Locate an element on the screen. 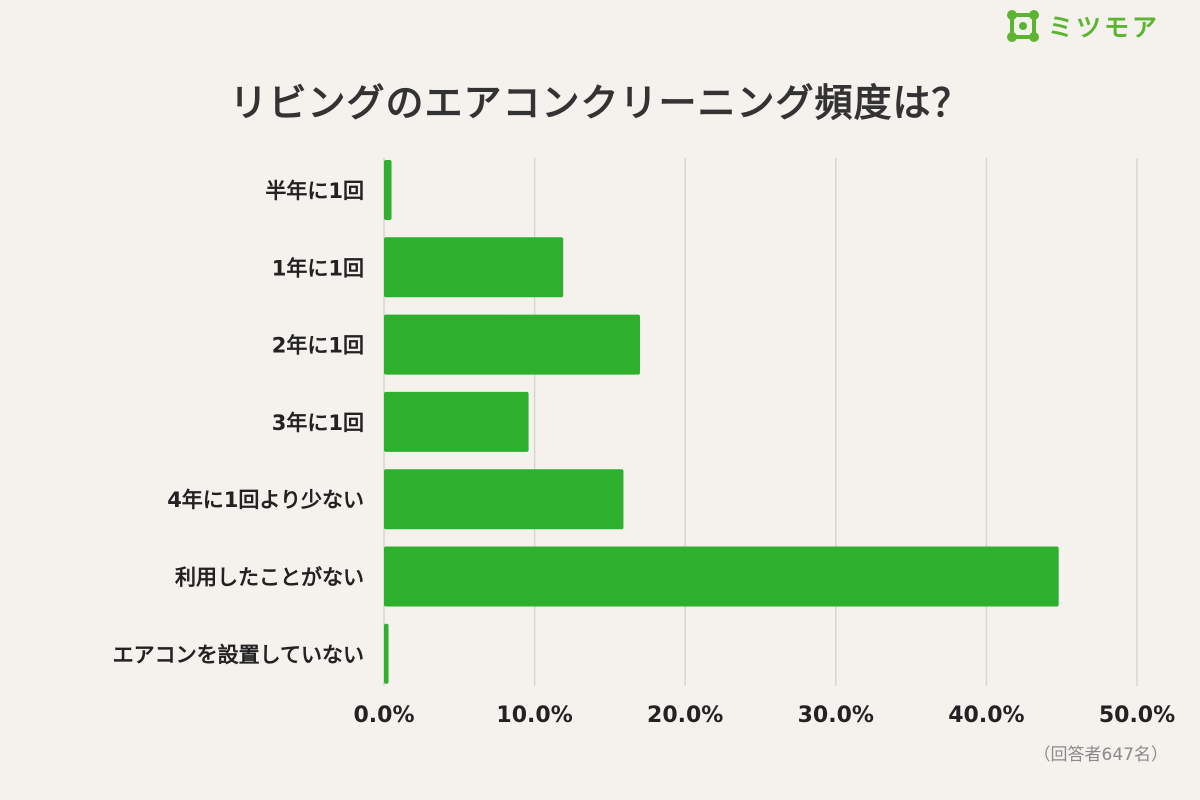 The height and width of the screenshot is (800, 1200). x-tick-label: 10.0% is located at coordinates (534, 715).